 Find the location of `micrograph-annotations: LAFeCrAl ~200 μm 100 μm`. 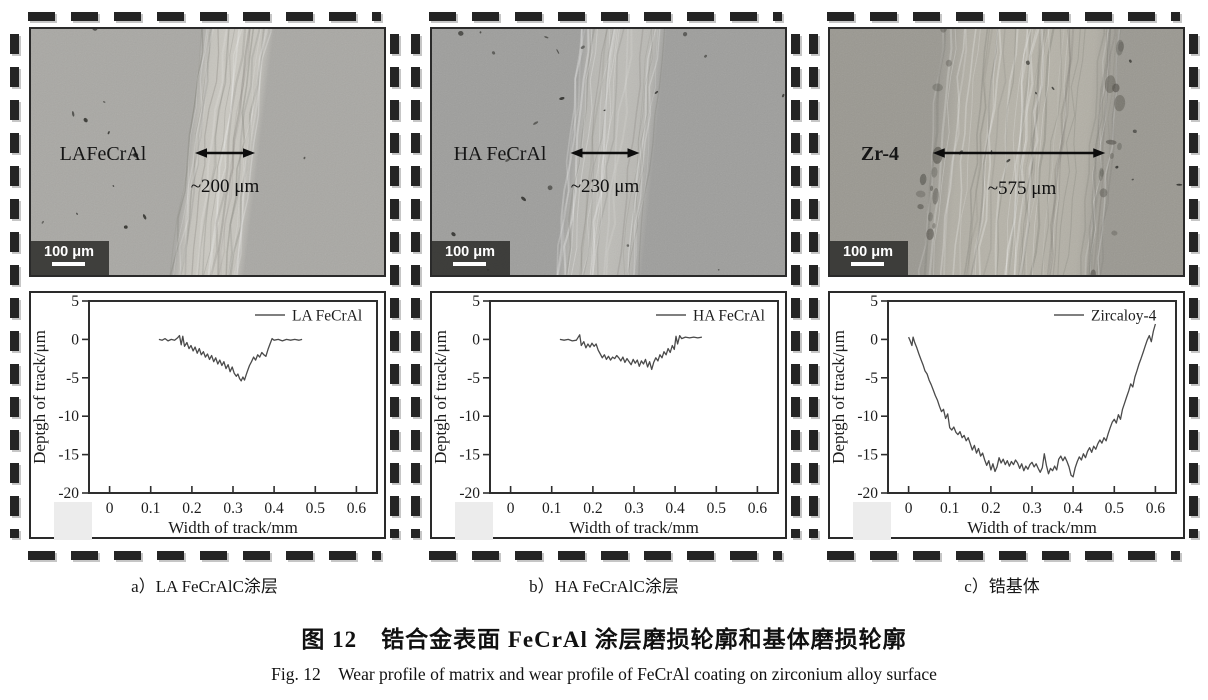

micrograph-annotations: LAFeCrAl ~200 μm 100 μm is located at coordinates (145, 209).